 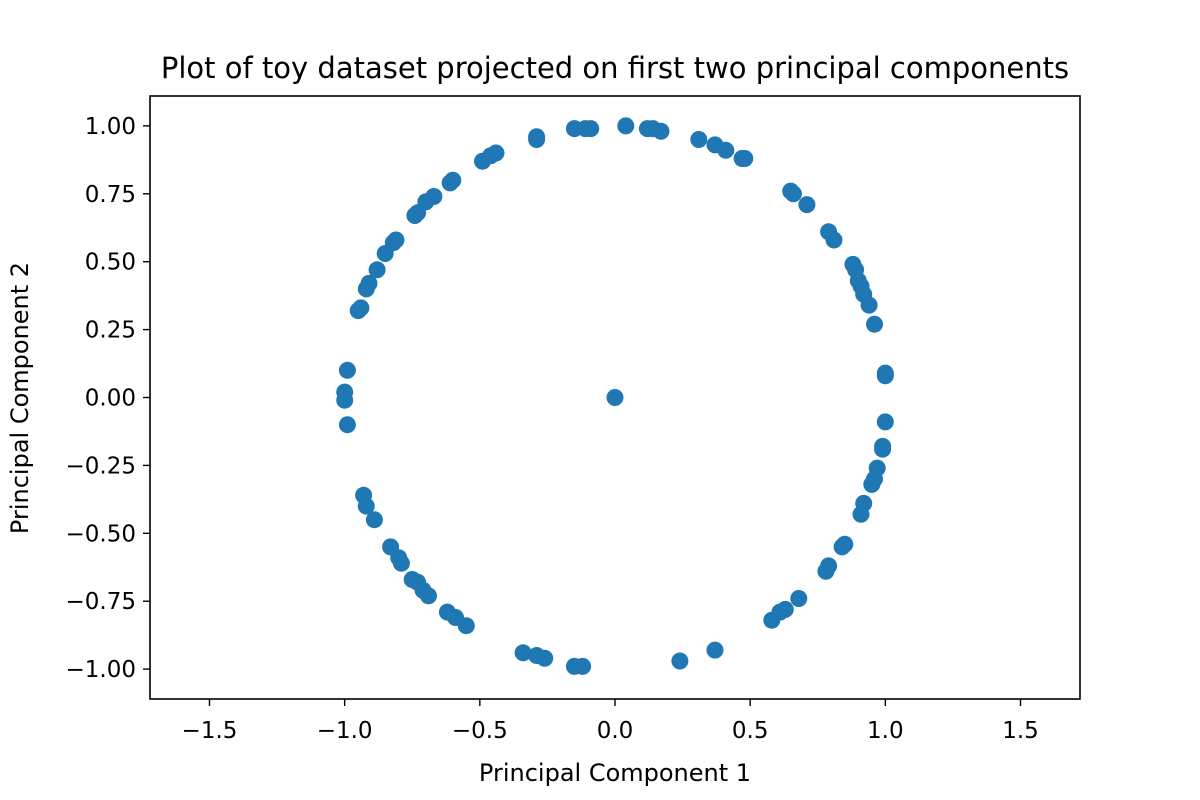 I want to click on x-tick-label: 0.5, so click(x=750, y=731).